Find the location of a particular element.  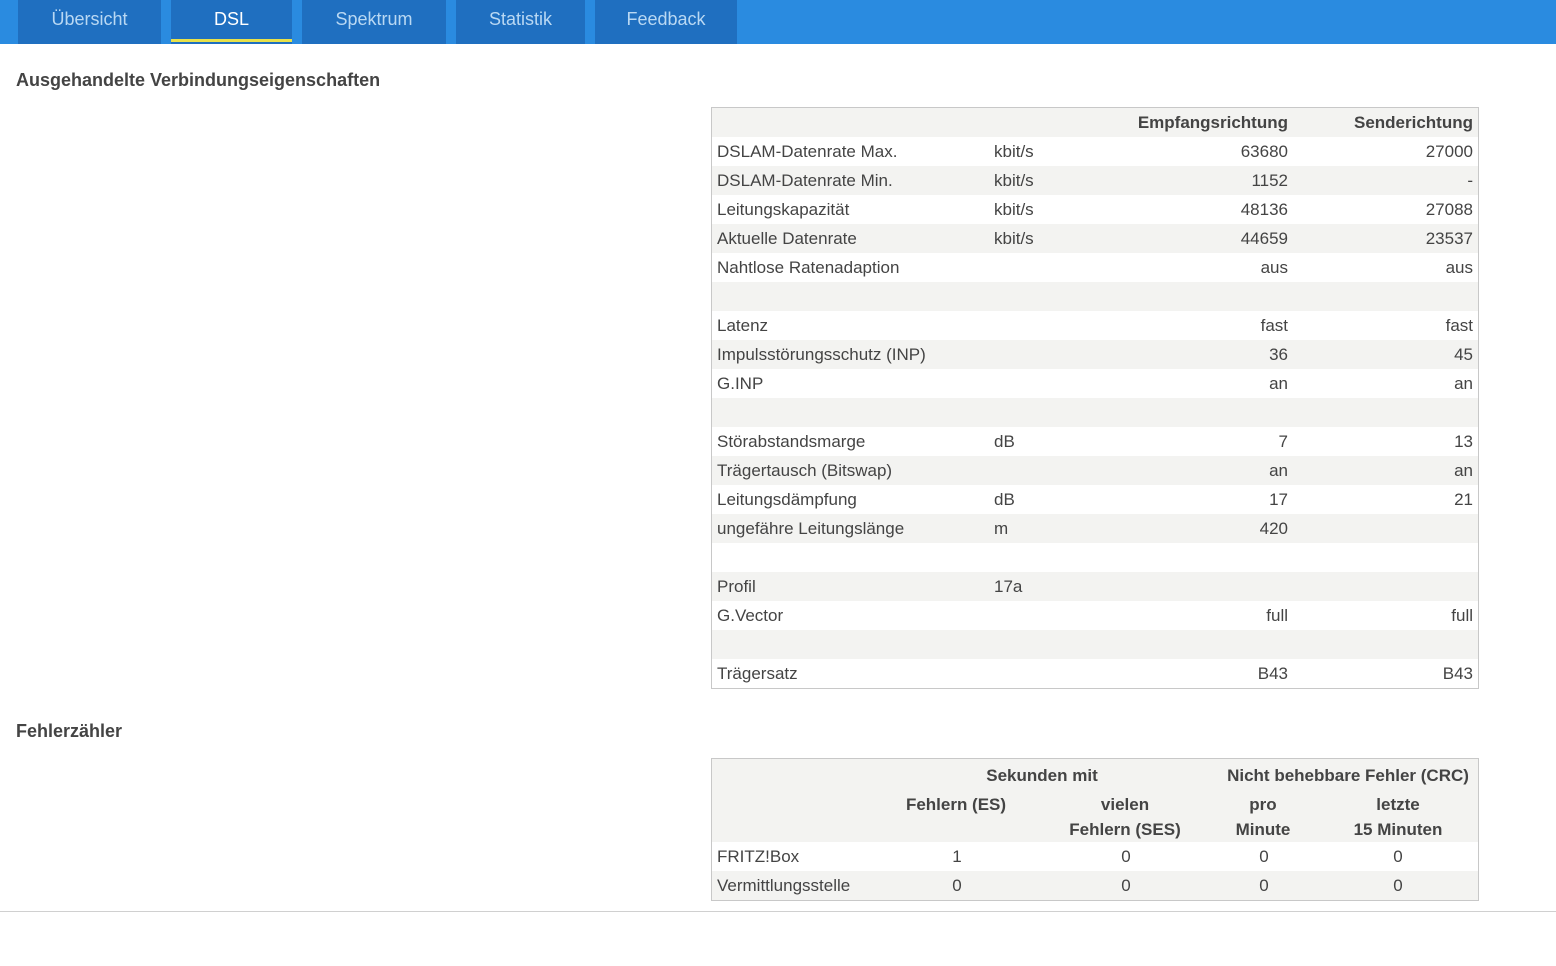

property-row: Störabstandsmarge dB 7 13 is located at coordinates (1095, 441).